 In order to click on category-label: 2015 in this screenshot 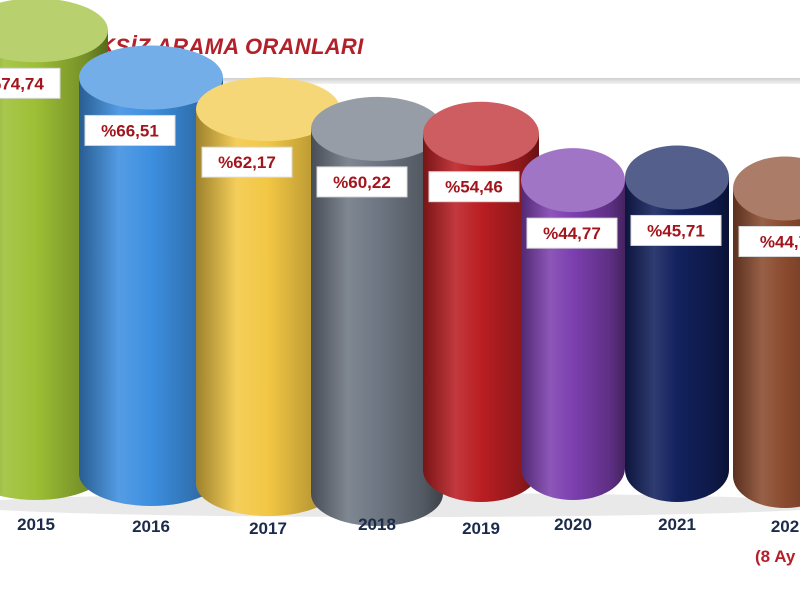, I will do `click(36, 524)`.